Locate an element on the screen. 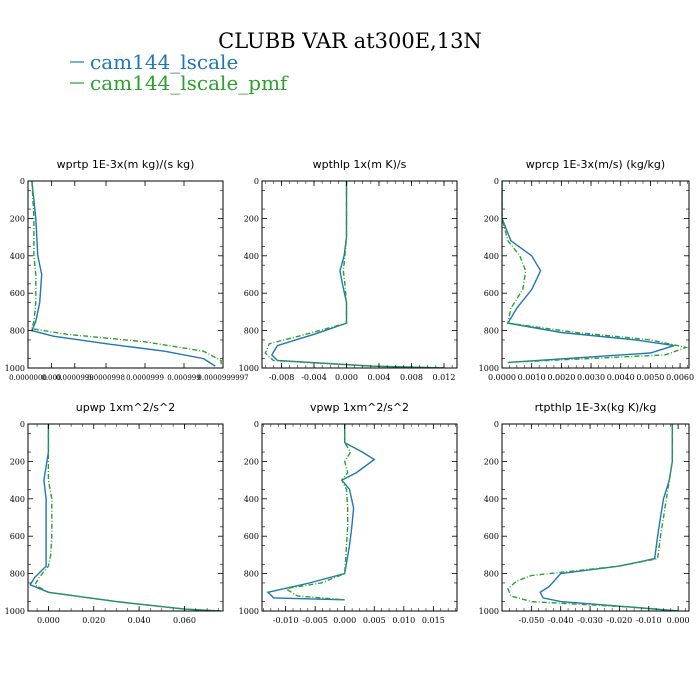  x-tick-label: 0.0060 is located at coordinates (680, 377).